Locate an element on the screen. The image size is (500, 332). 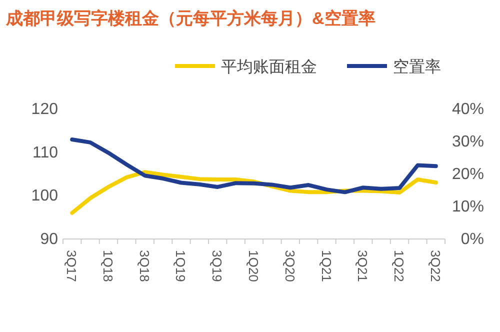
title: 成都甲级写字楼租金（元每平方米每月）&空置率 is located at coordinates (191, 18).